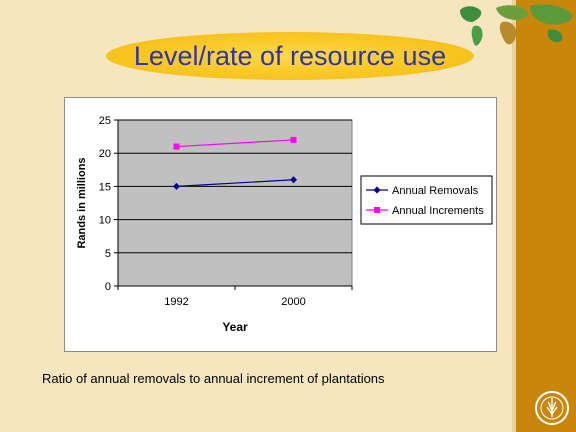 This screenshot has height=432, width=576. What do you see at coordinates (176, 302) in the screenshot?
I see `x-tick-label: 1992` at bounding box center [176, 302].